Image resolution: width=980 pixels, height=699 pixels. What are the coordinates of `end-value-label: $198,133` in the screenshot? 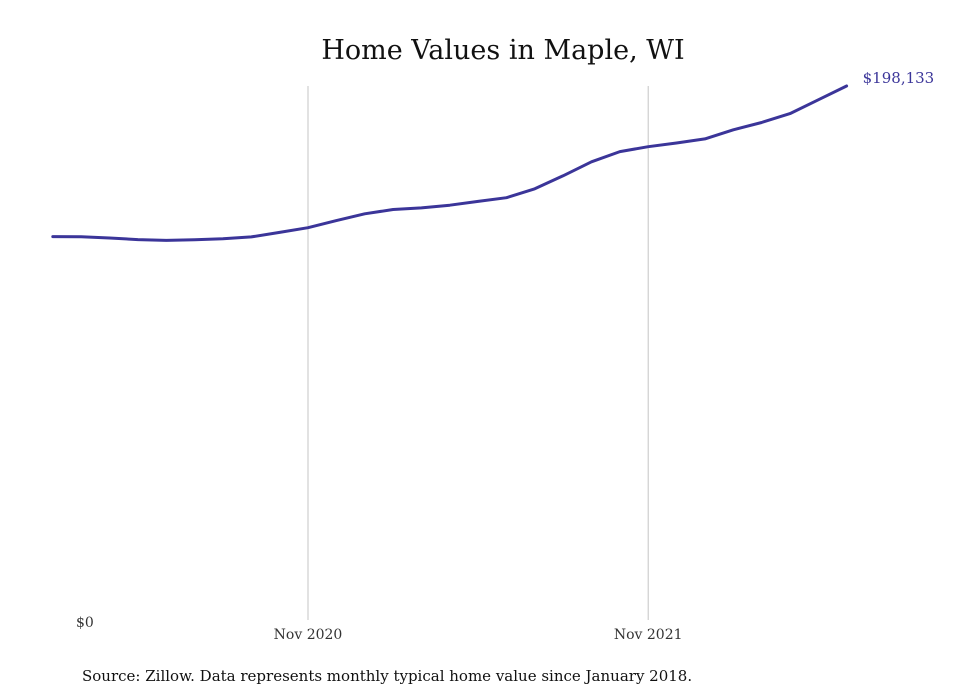 It's located at (899, 78).